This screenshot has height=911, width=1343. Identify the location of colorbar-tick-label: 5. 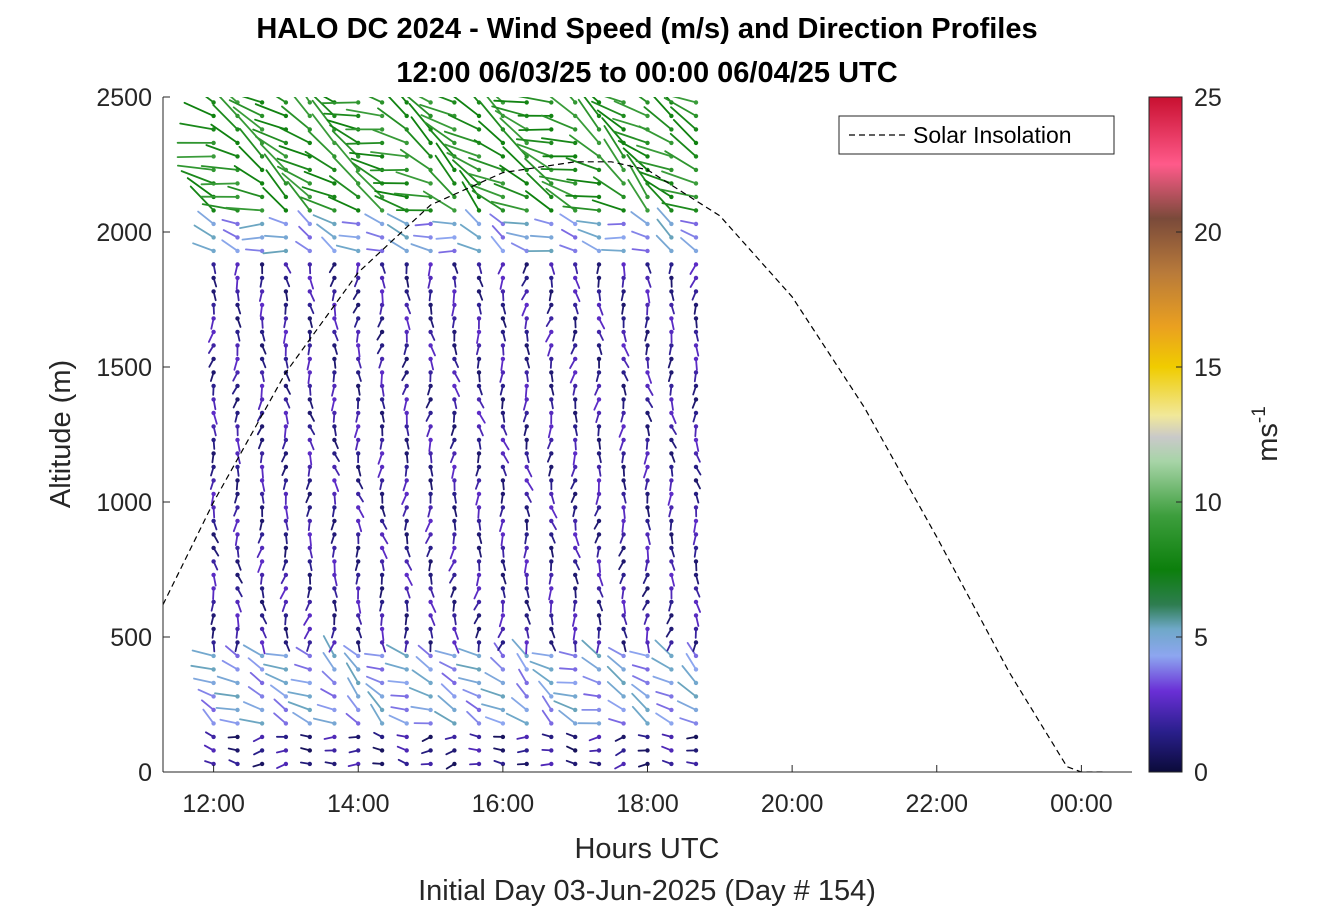
(1201, 638).